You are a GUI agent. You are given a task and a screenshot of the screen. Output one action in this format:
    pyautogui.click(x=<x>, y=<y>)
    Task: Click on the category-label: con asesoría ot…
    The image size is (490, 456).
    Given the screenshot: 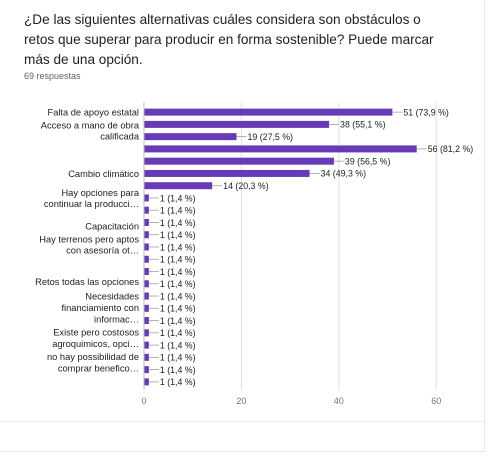 What is the action you would take?
    pyautogui.click(x=102, y=251)
    